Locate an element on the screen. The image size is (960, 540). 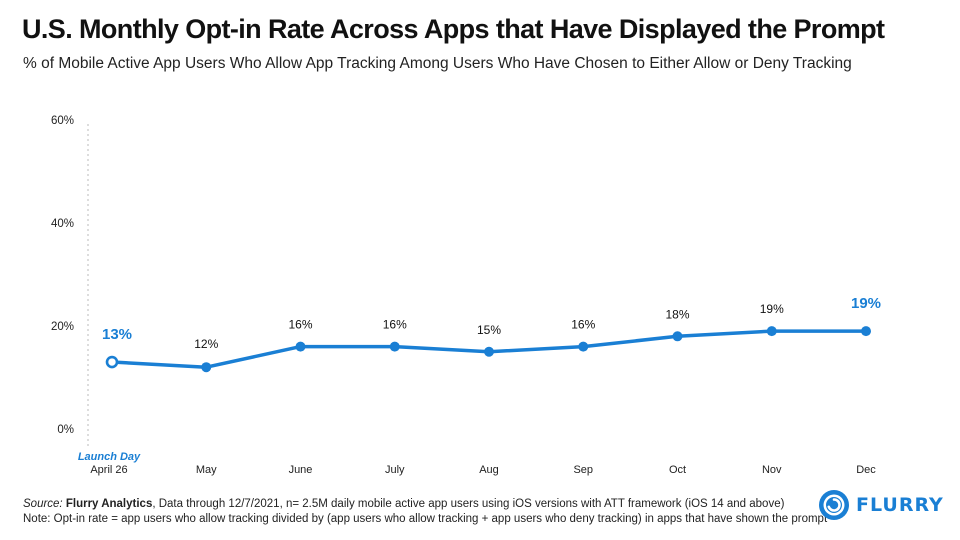
data-label: 12% is located at coordinates (206, 344).